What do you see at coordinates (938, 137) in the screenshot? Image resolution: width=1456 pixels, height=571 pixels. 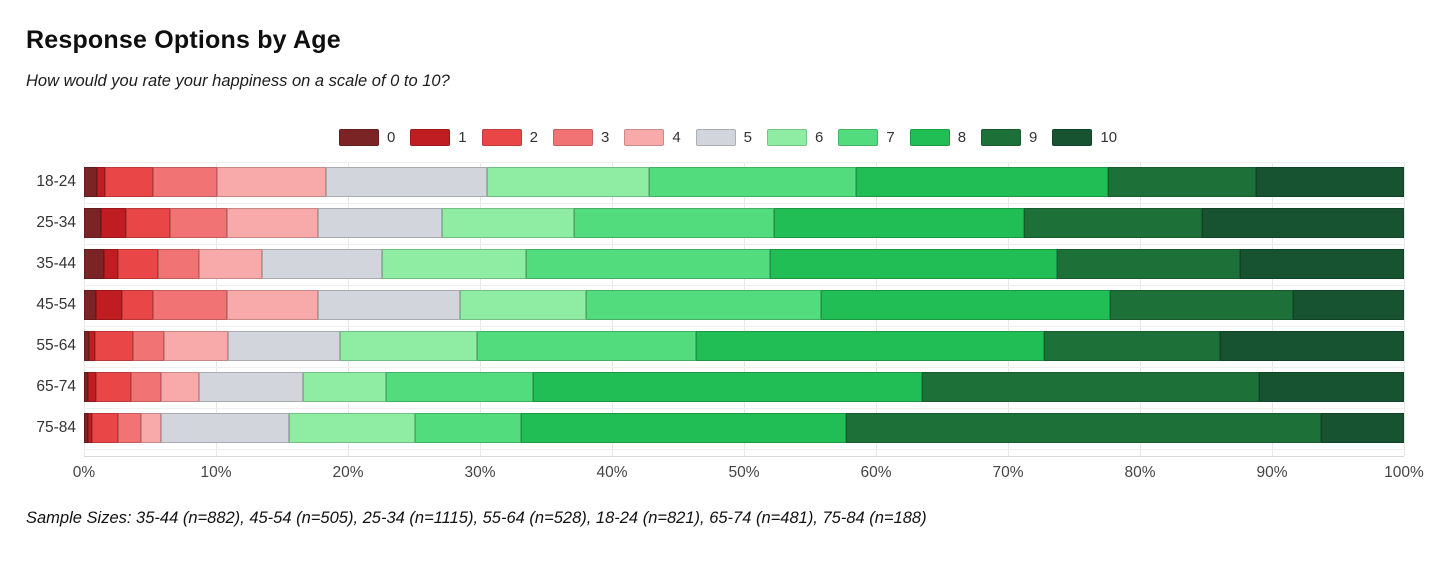 I see `legend-item-8: 8` at bounding box center [938, 137].